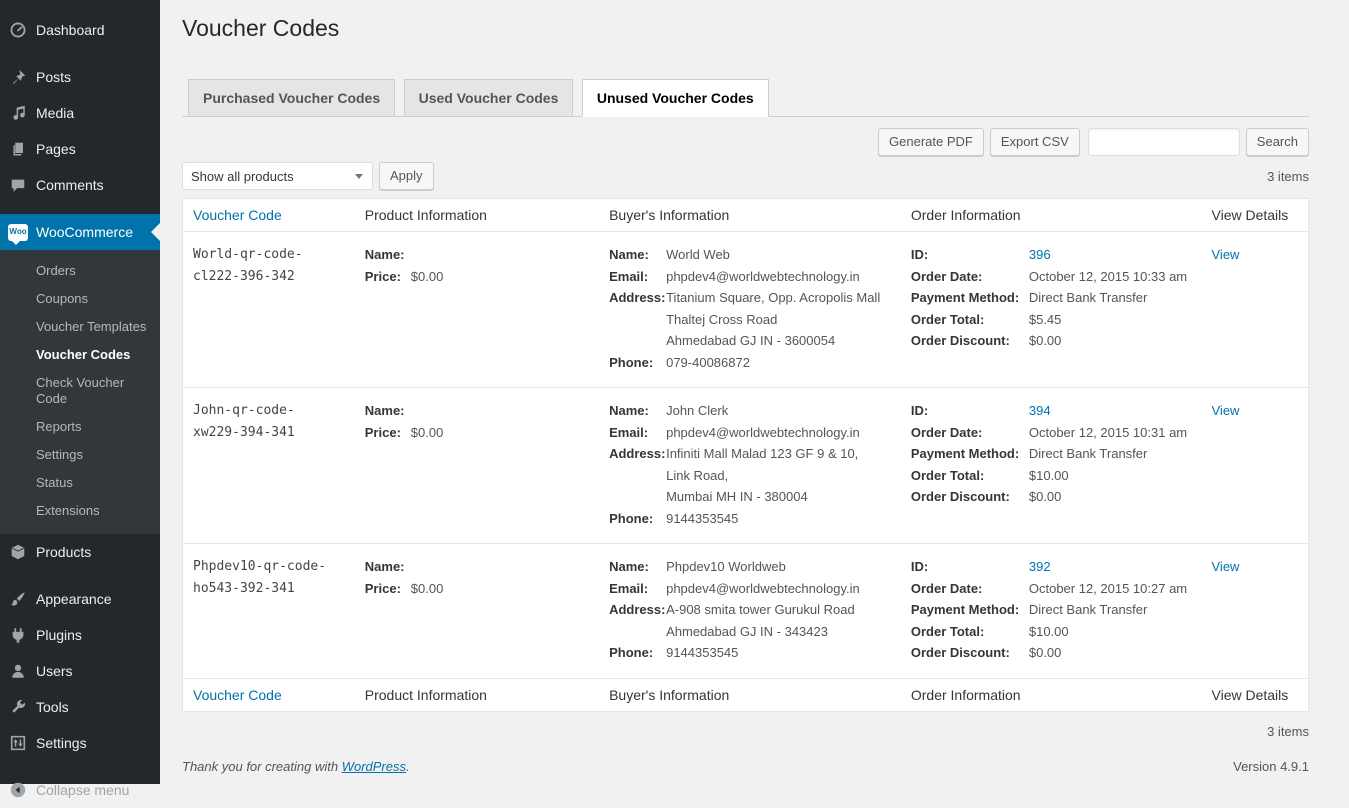  I want to click on product-filter-wrap: Show all products, so click(277, 176).